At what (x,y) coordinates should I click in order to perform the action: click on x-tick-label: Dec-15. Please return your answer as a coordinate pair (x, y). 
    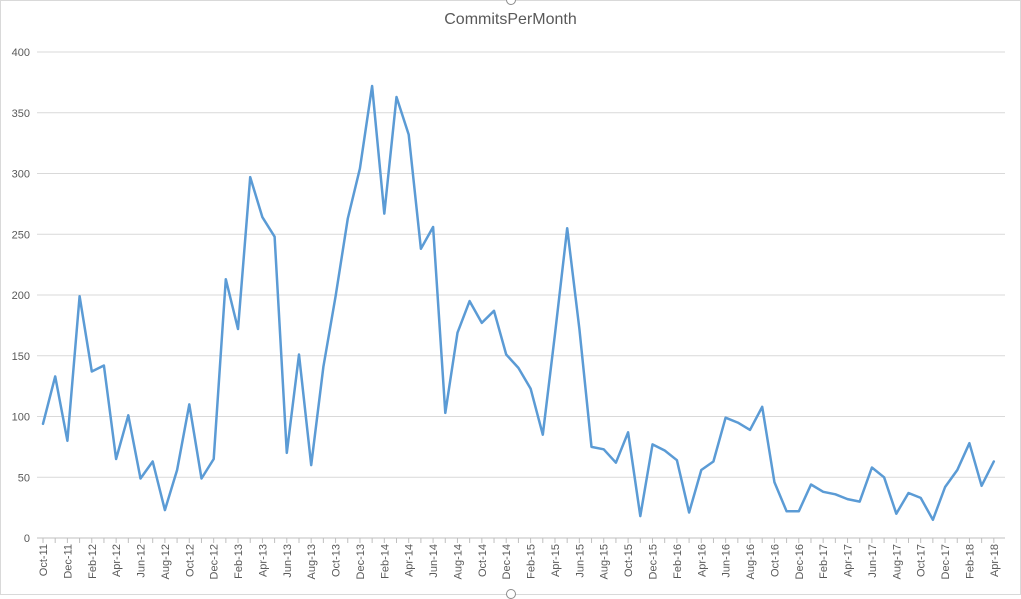
    Looking at the image, I should click on (654, 561).